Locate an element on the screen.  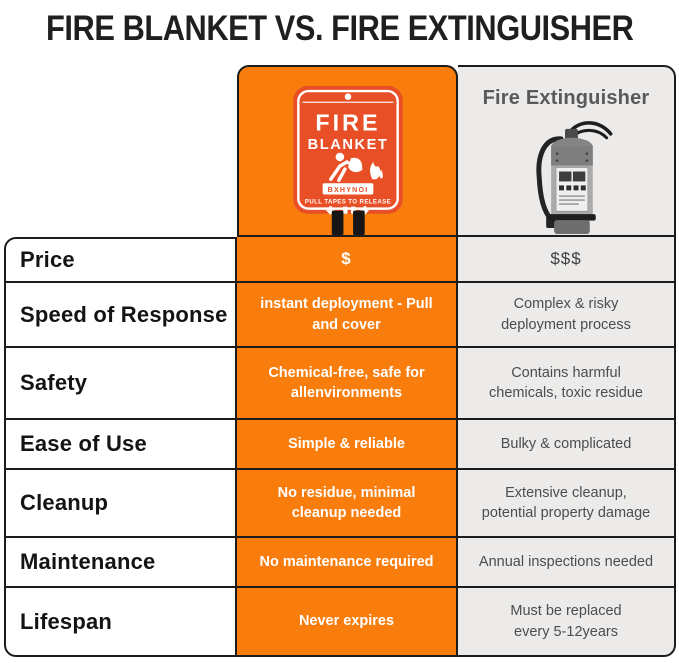
extinguisher-label is located at coordinates (572, 189).